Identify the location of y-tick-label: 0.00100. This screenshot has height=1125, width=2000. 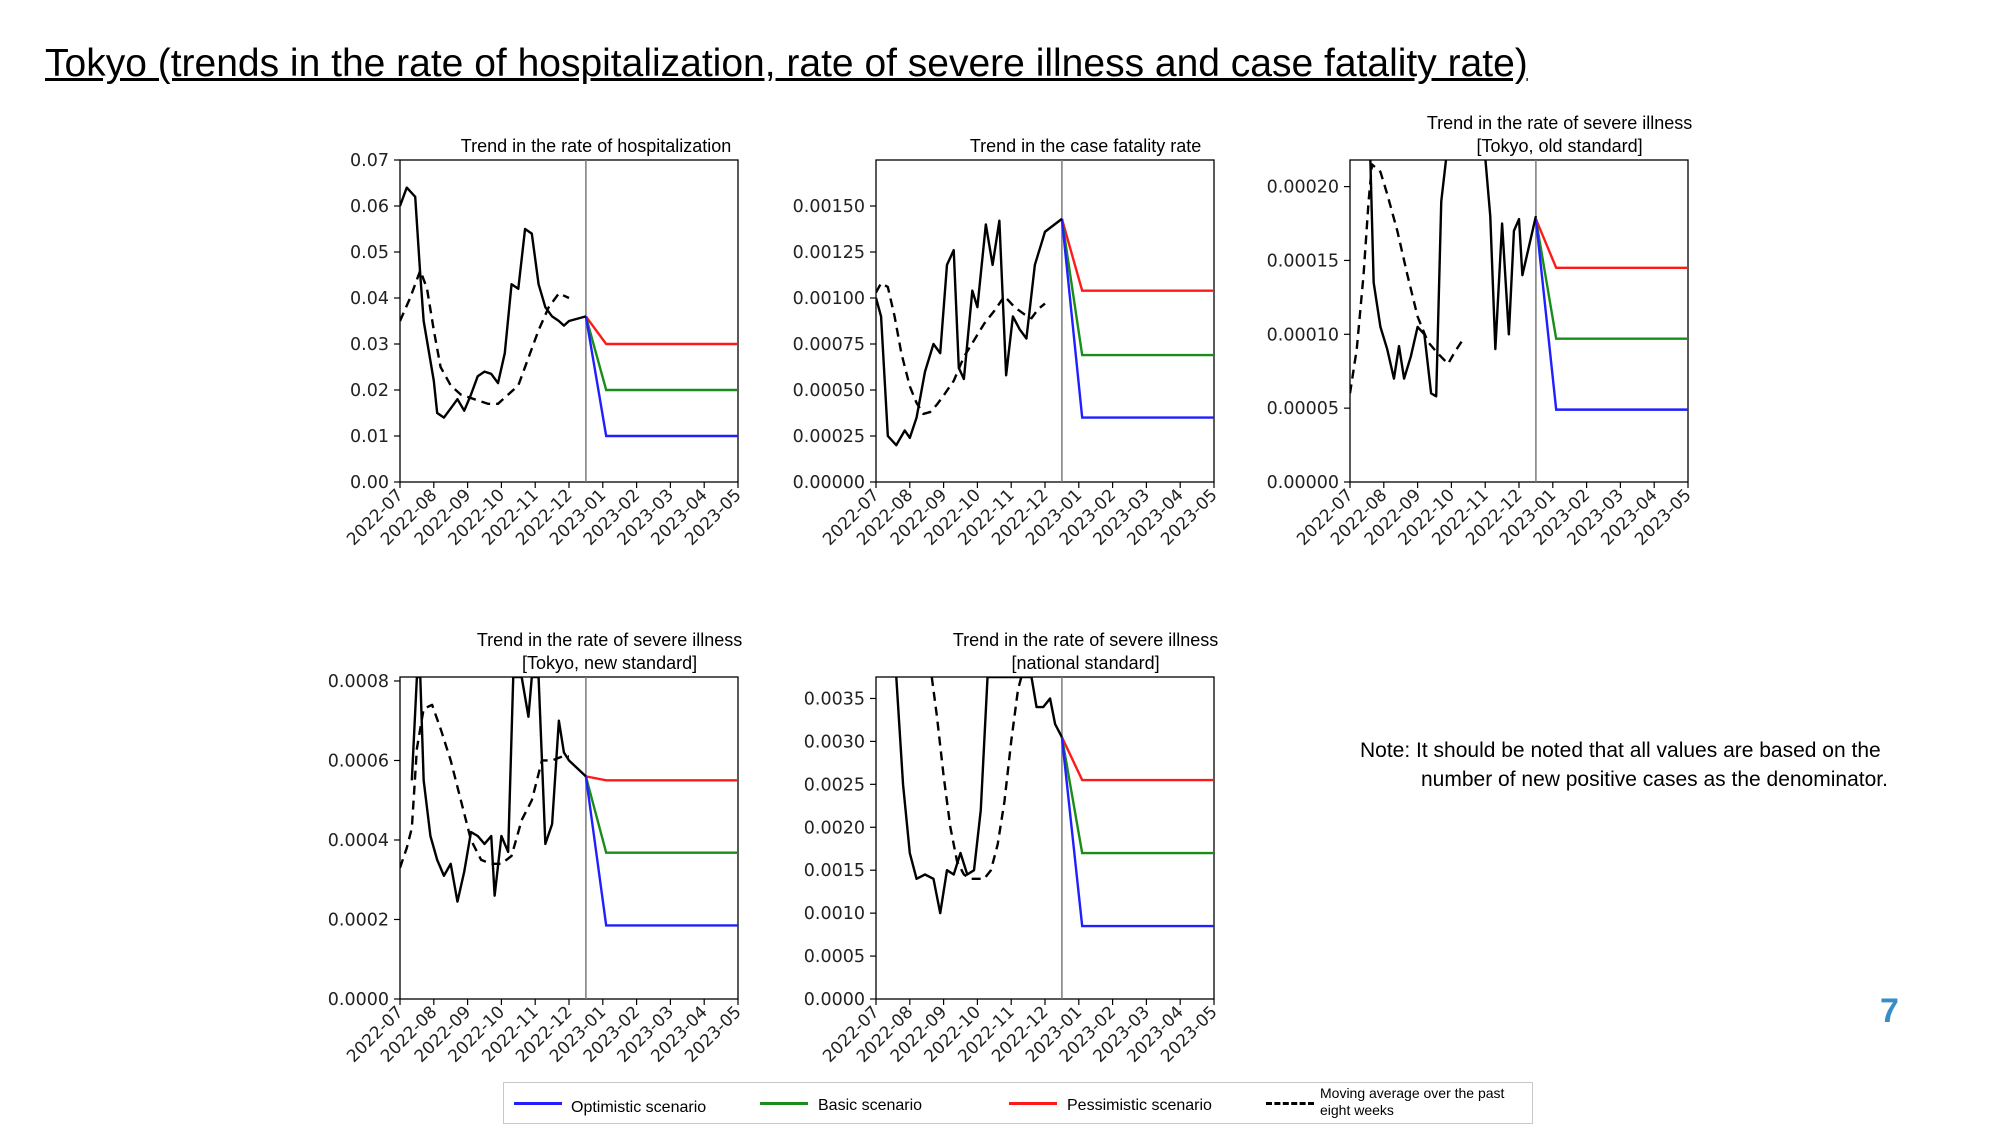
(829, 299).